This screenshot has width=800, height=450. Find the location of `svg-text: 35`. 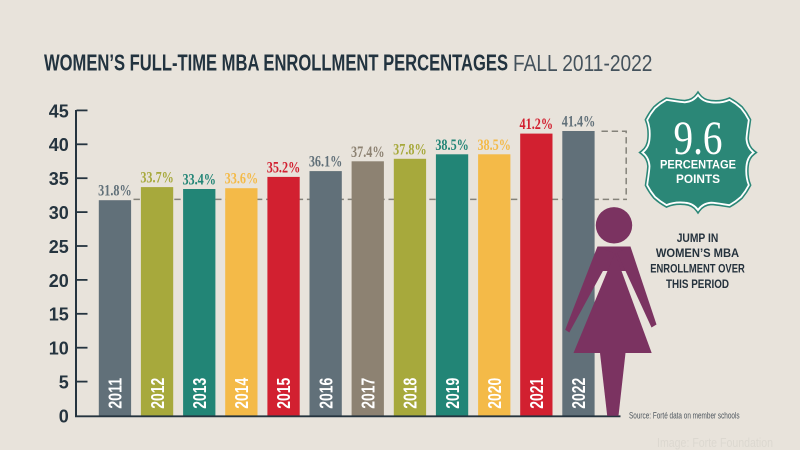

svg-text: 35 is located at coordinates (59, 179).